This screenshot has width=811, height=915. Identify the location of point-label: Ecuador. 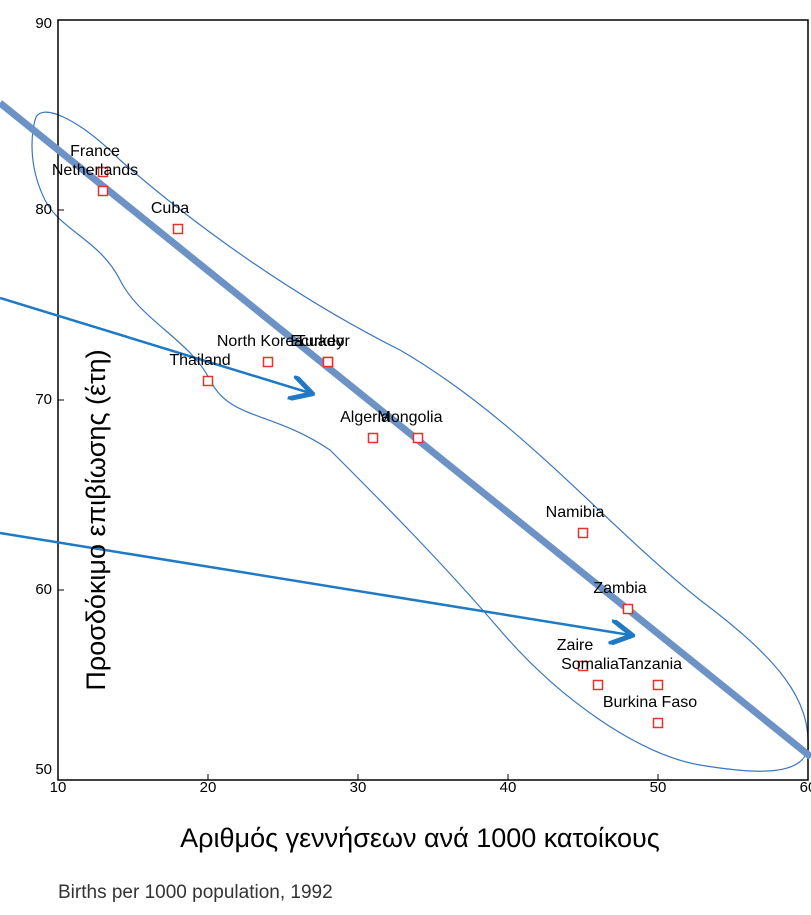
(320, 341).